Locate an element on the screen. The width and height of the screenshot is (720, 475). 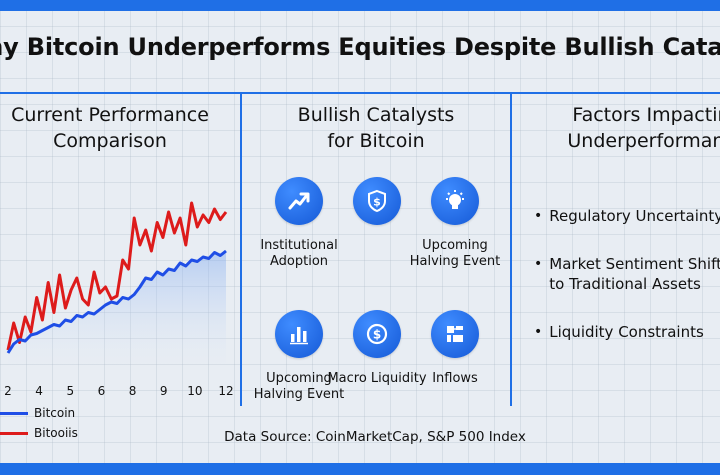
series-area-bitcoin is located at coordinates (117, 308).